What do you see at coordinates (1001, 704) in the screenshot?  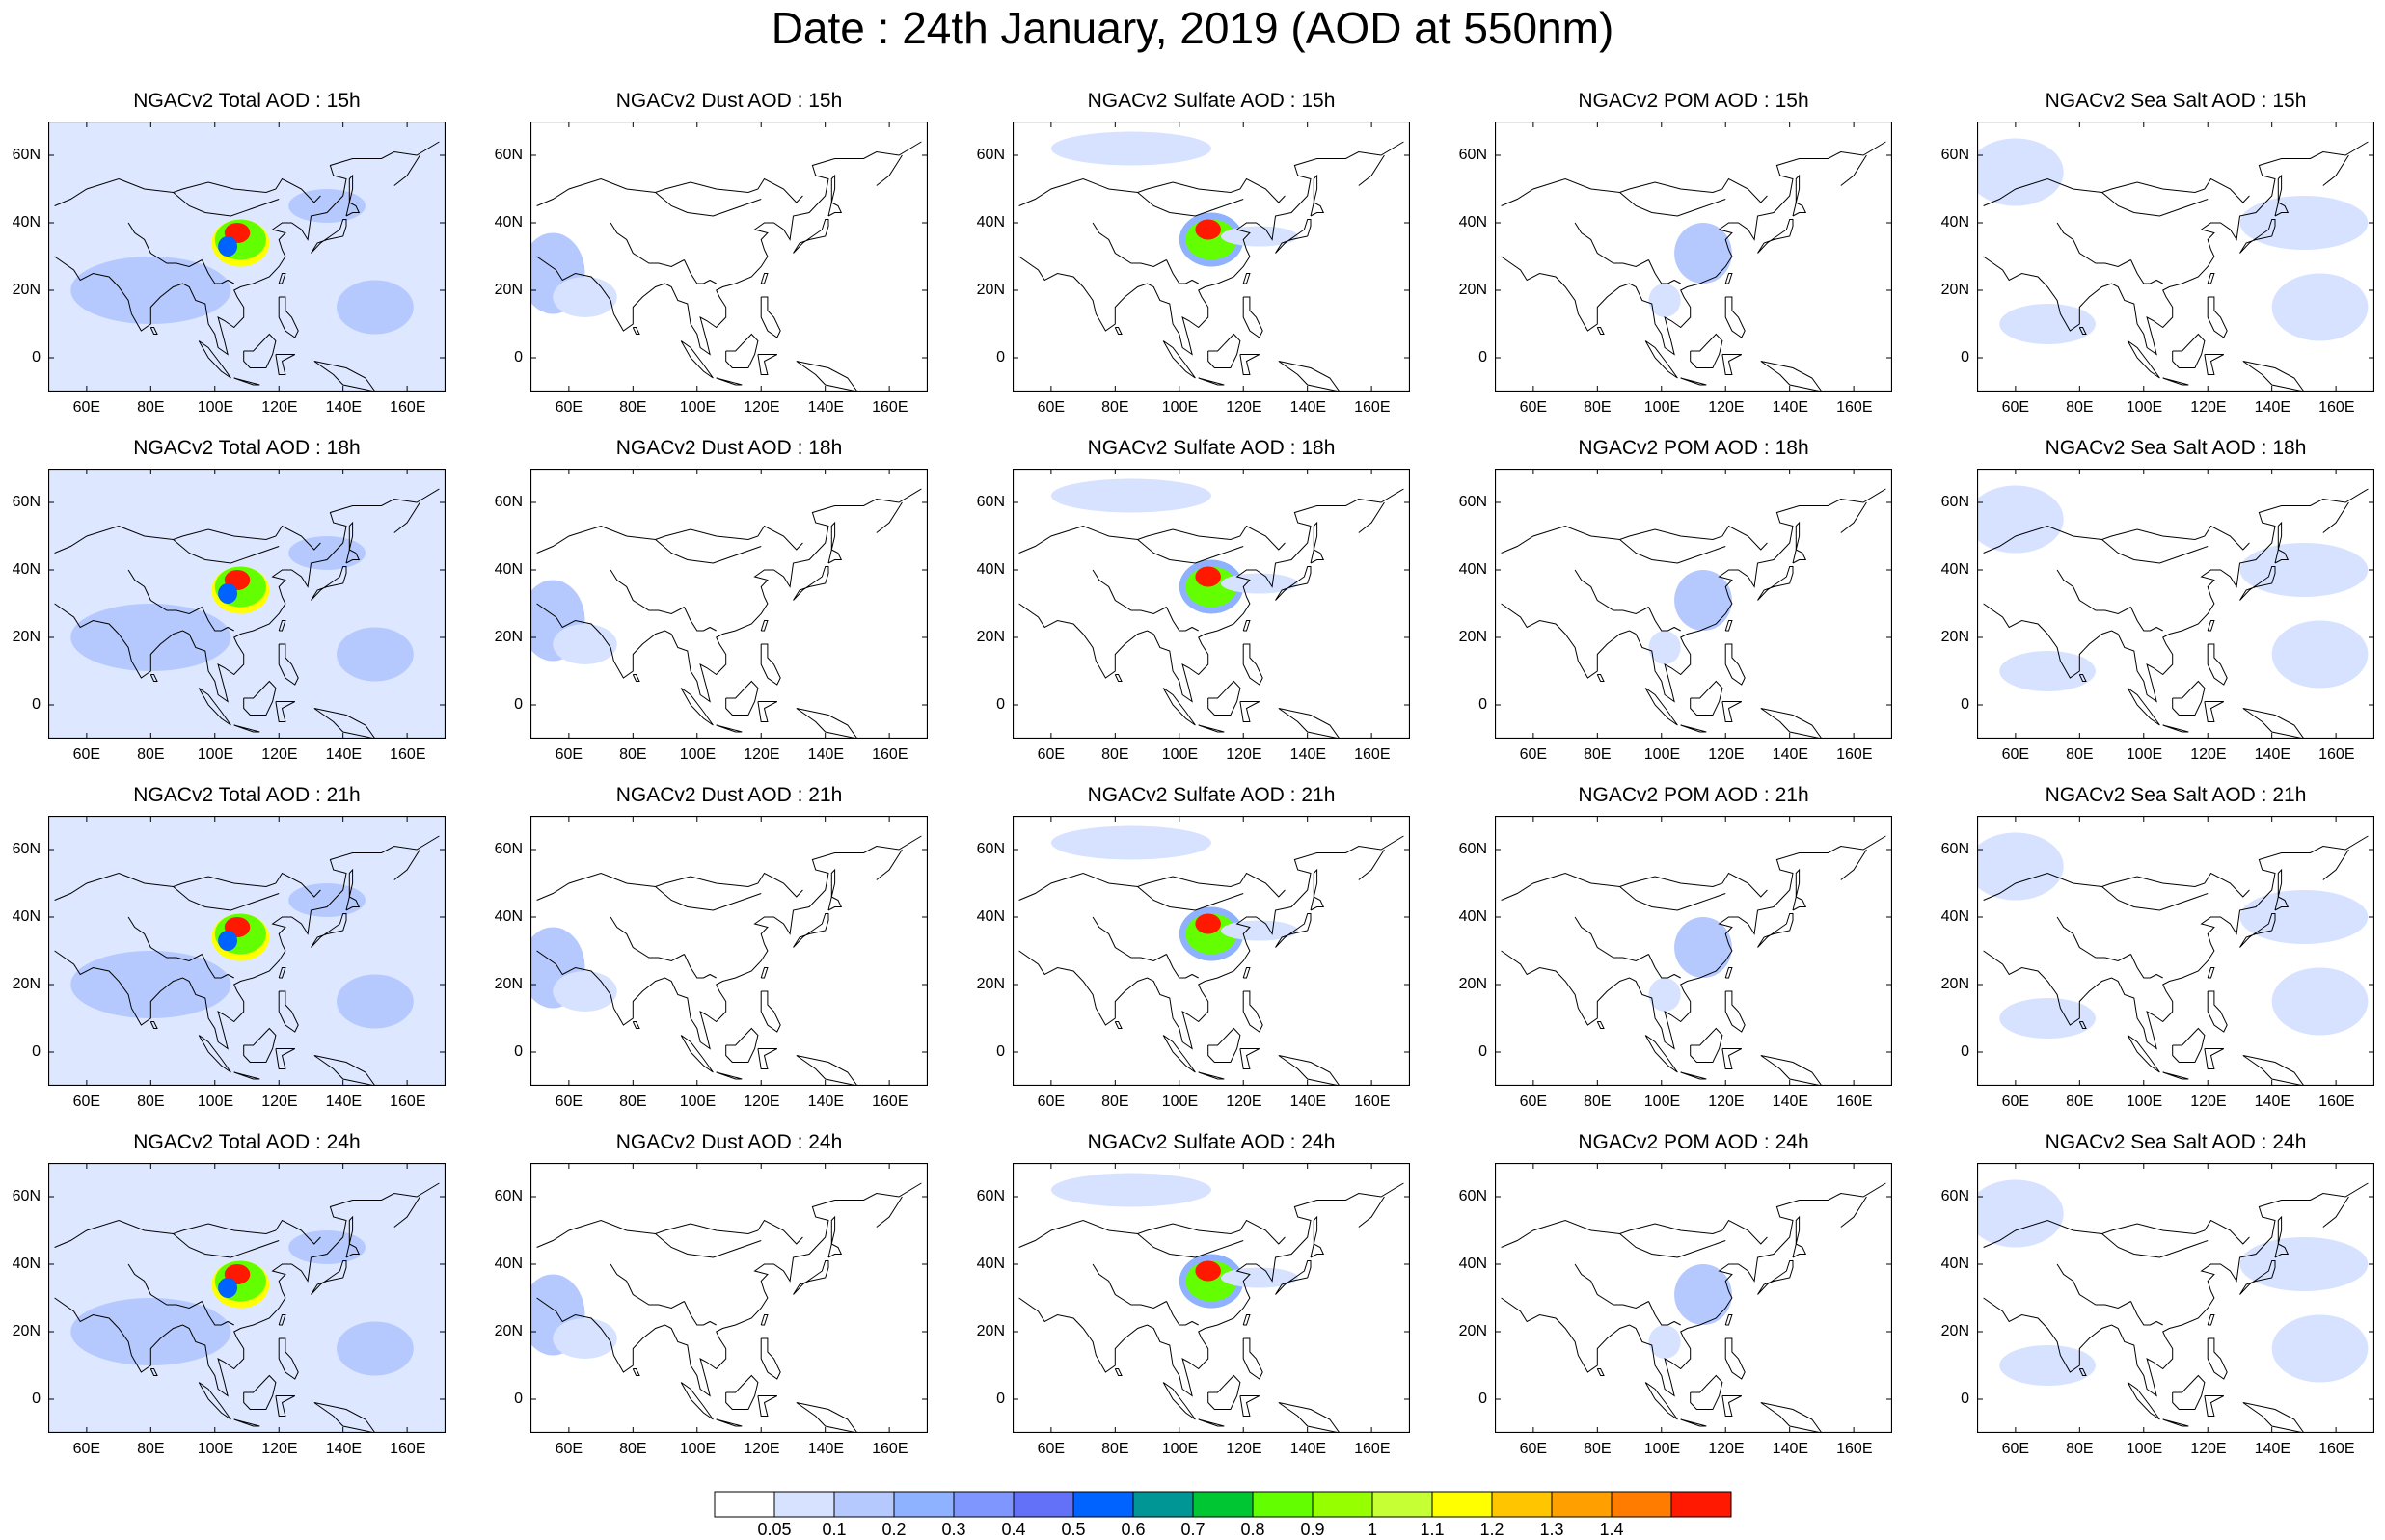 I see `lat-tick-label: 0` at bounding box center [1001, 704].